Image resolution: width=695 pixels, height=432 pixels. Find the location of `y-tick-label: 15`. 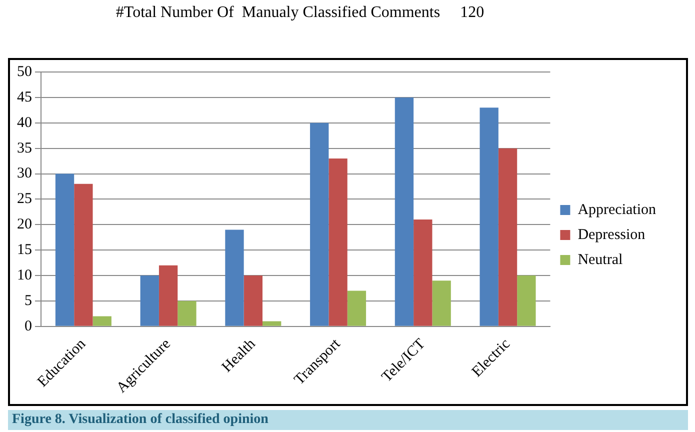

y-tick-label: 15 is located at coordinates (24, 250).